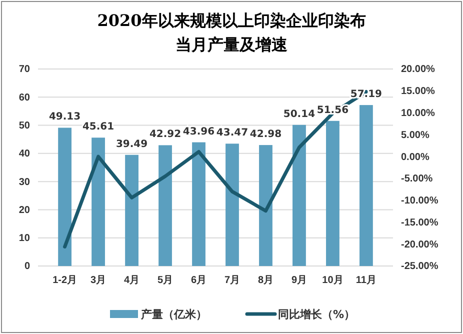  I want to click on y2-tick-label: 0.00%, so click(415, 157).